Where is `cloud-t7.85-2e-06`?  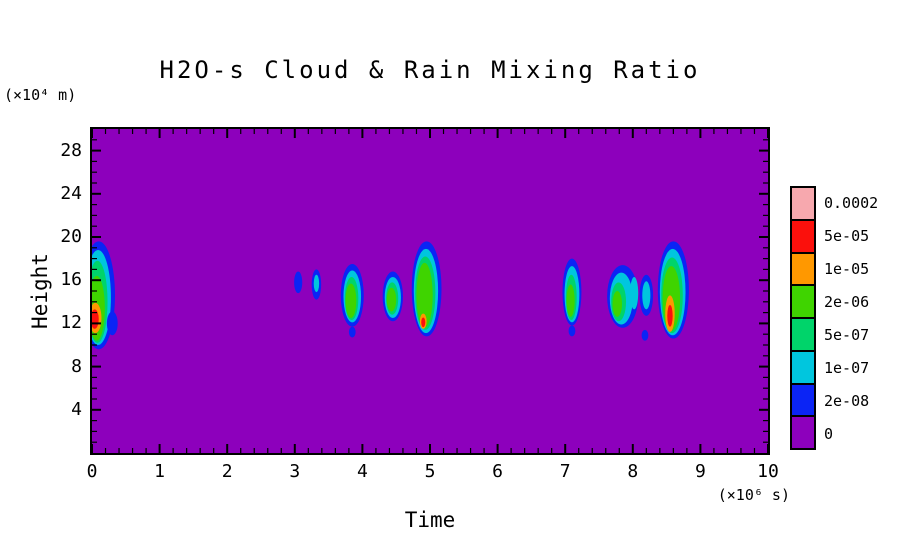
cloud-t7.85-2e-06 is located at coordinates (617, 304).